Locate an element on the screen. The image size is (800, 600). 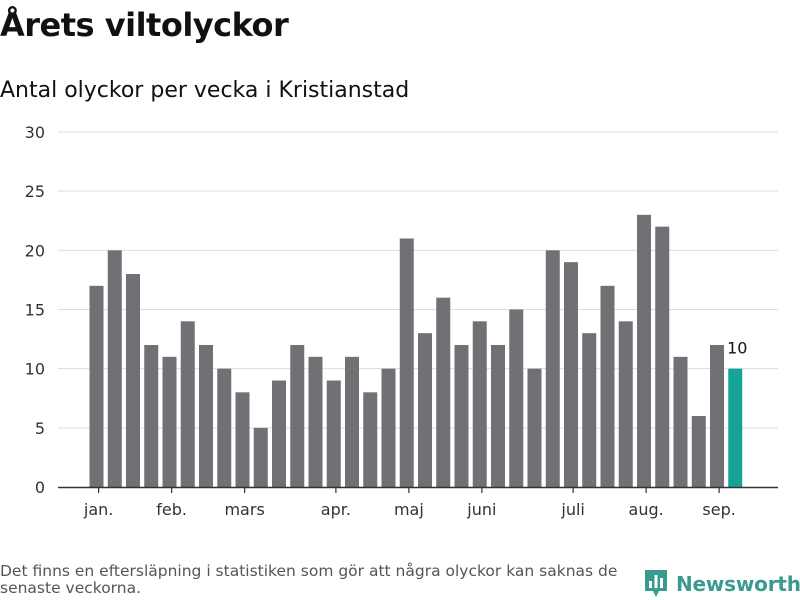
y-tick-label: 25 is located at coordinates (35, 191).